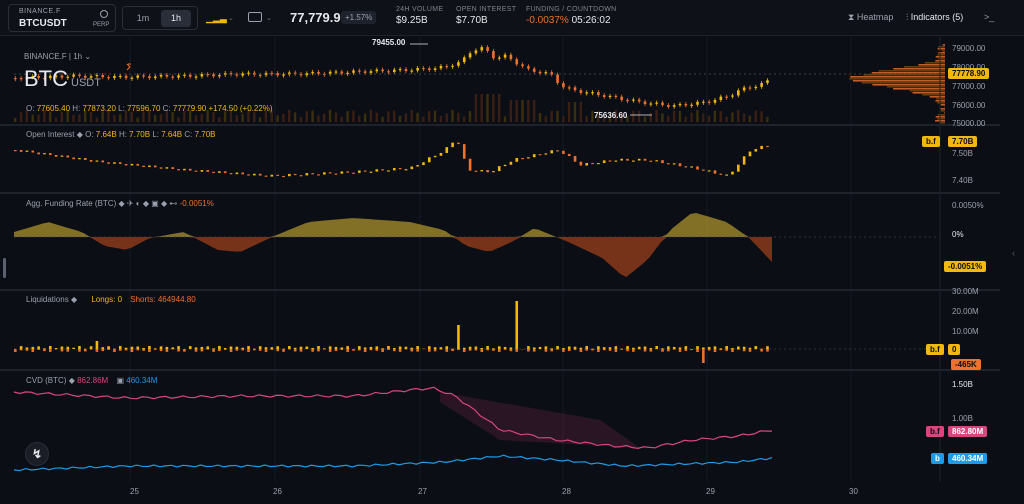 The image size is (1024, 504). I want to click on heatmap-button: ⧗ Heatmap, so click(870, 17).